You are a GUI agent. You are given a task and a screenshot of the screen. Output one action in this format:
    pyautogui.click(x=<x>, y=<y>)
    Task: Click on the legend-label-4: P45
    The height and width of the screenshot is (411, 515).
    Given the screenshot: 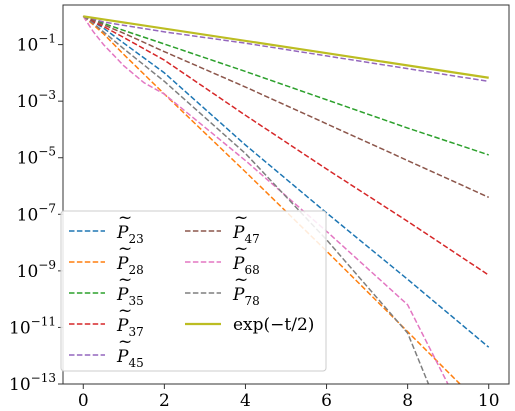 What is the action you would take?
    pyautogui.click(x=130, y=358)
    